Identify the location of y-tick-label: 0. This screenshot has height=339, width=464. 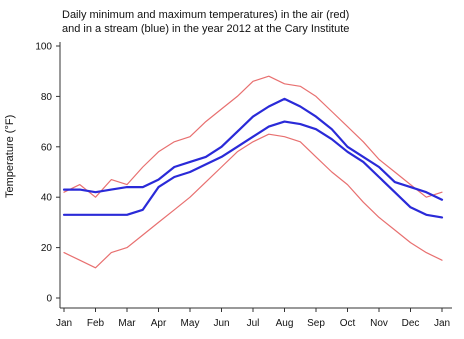
(49, 299).